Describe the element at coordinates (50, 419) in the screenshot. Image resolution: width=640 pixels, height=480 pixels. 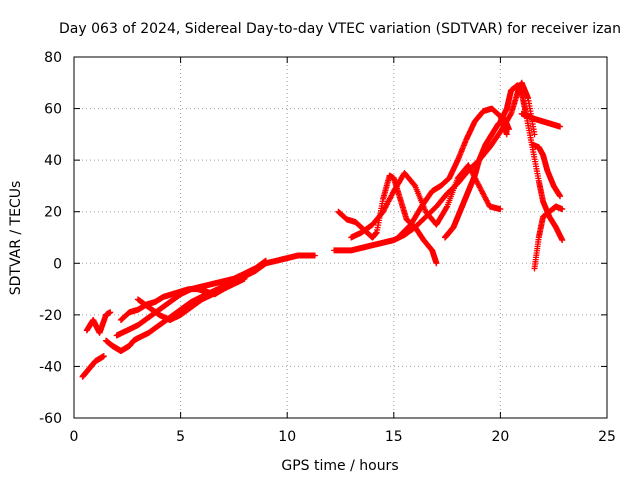
I see `y-tick-label: -60` at that location.